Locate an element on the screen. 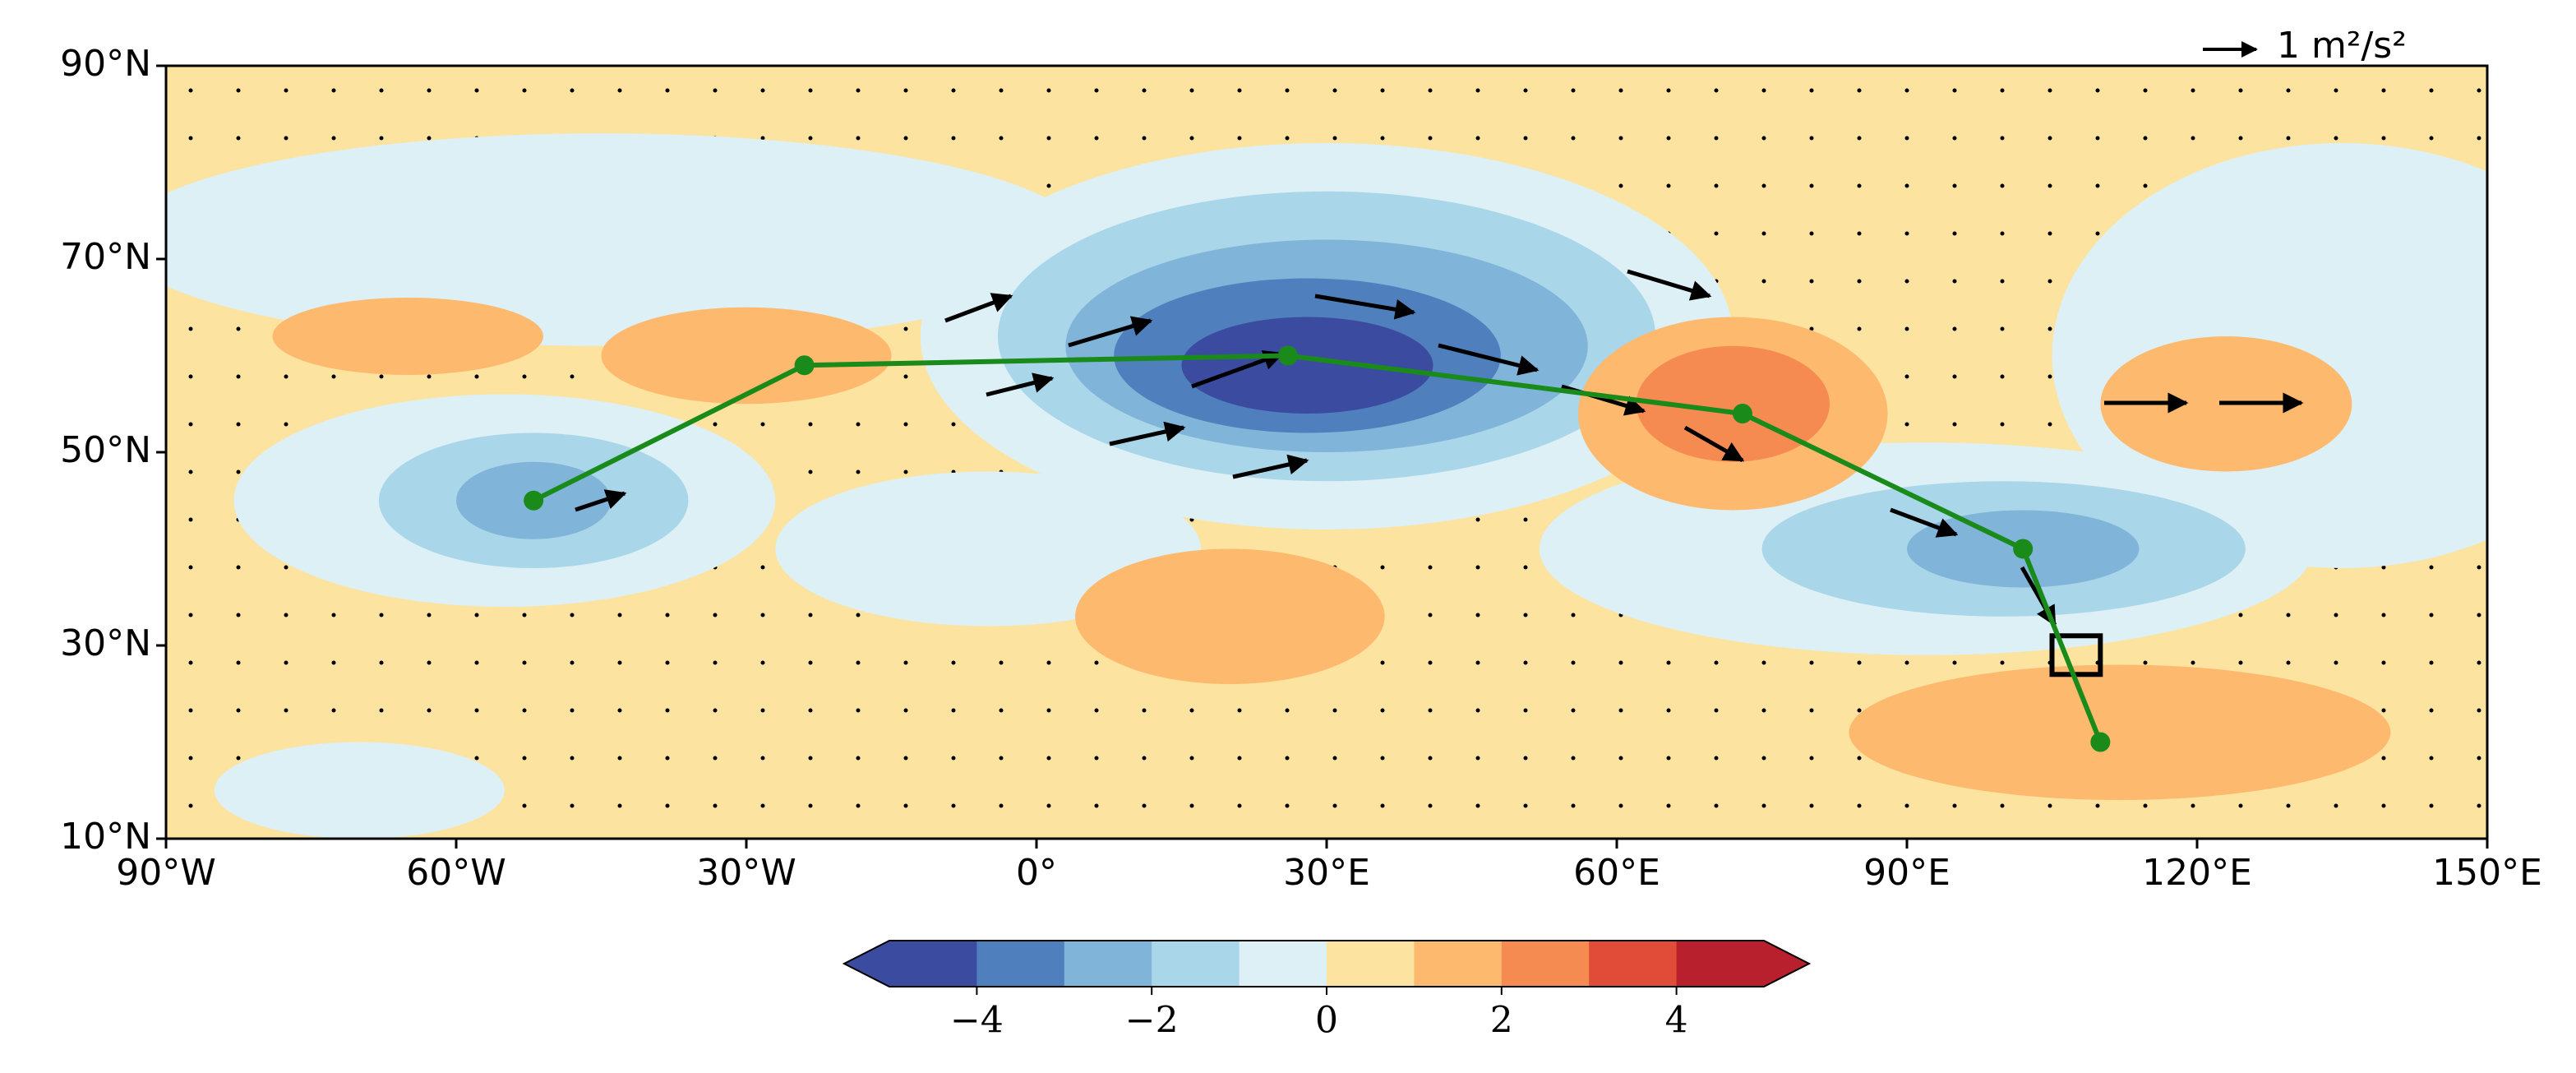  x-tick-label: 90°E is located at coordinates (1906, 873).